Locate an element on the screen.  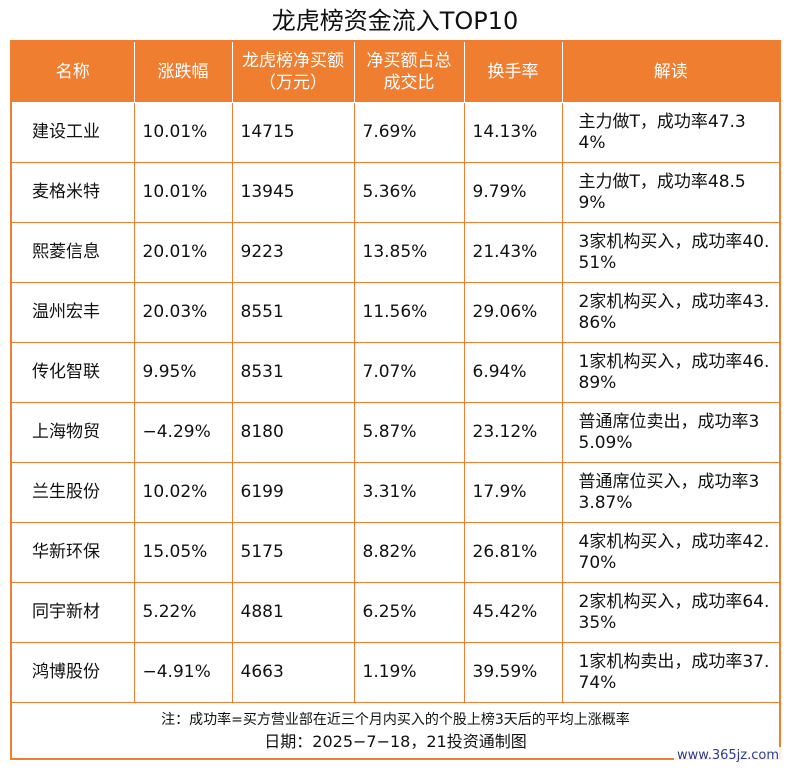
cell-change: 20.01% is located at coordinates (183, 252).